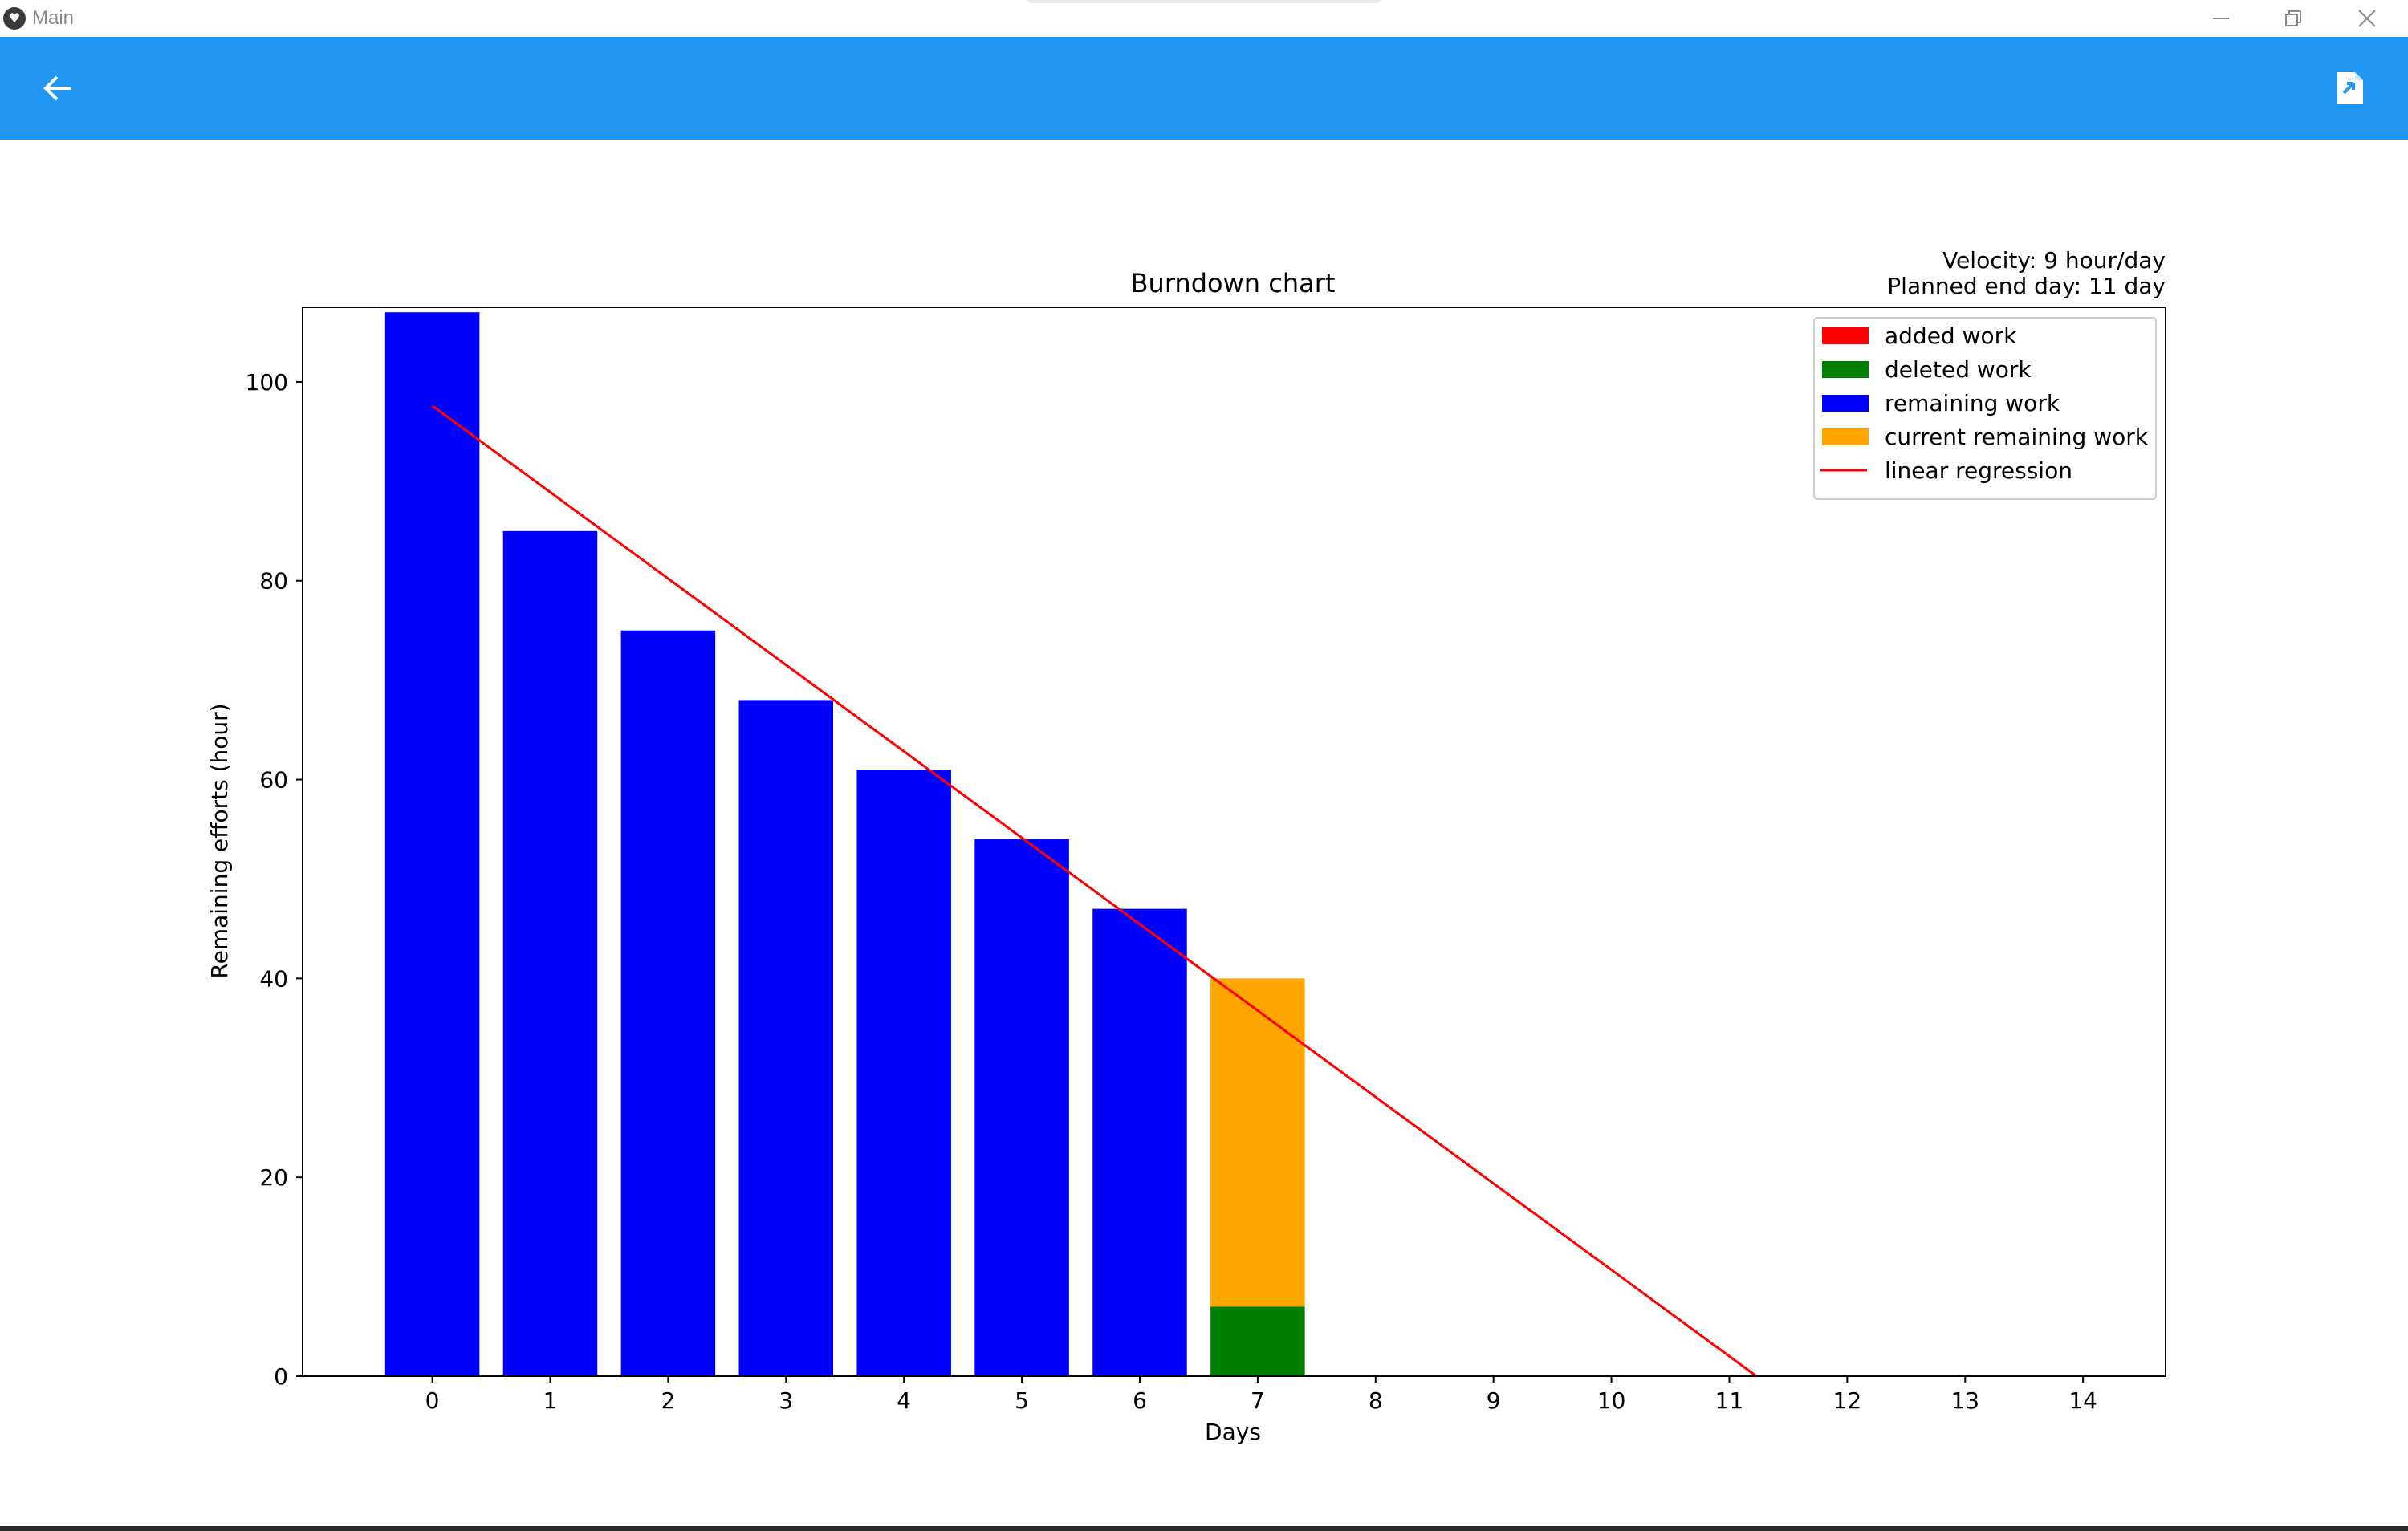  What do you see at coordinates (1376, 1400) in the screenshot?
I see `x-tick-label: 8` at bounding box center [1376, 1400].